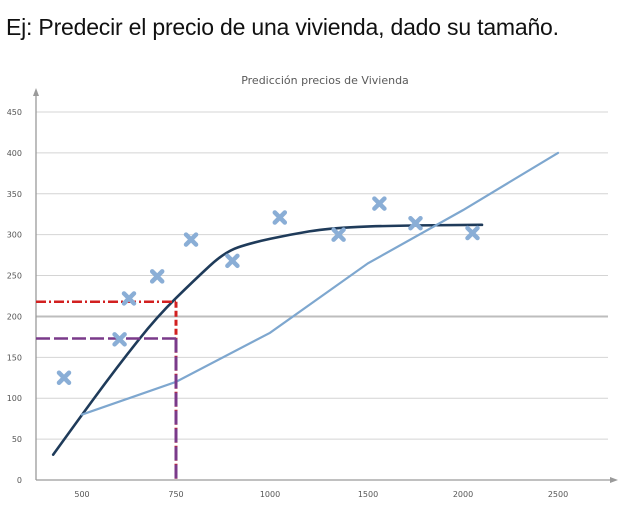 The width and height of the screenshot is (633, 517). I want to click on y-tick-label: 100, so click(14, 398).